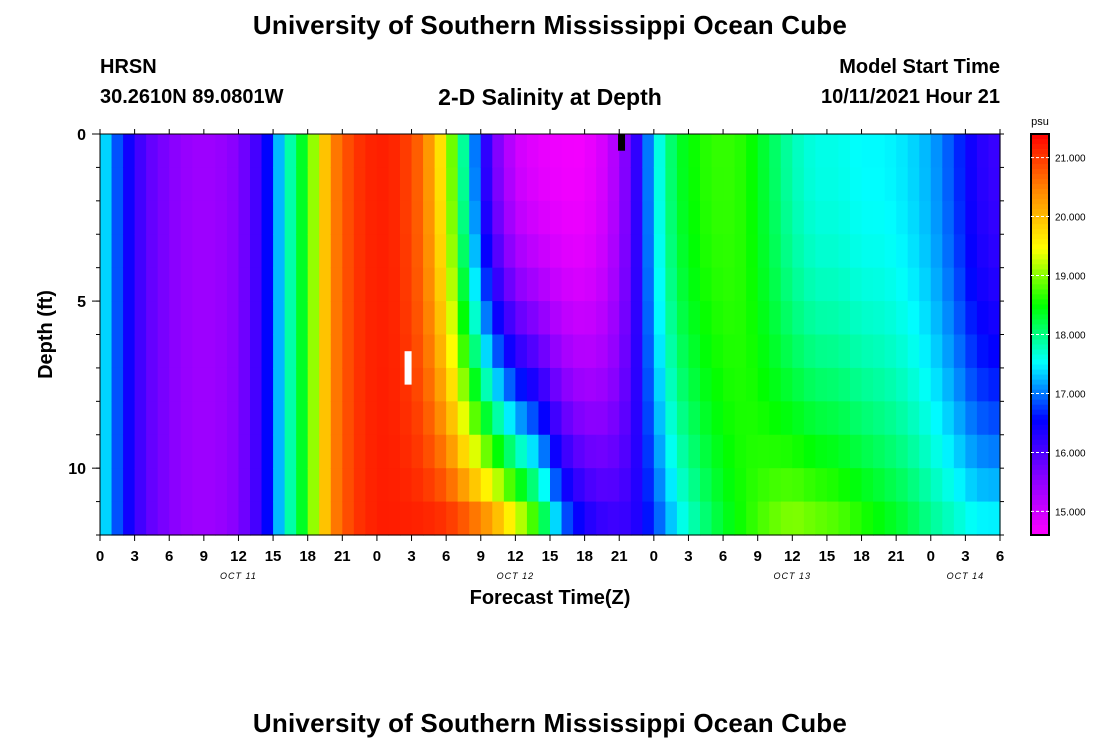 This screenshot has width=1100, height=750. I want to click on x-date-label: OCT 12, so click(516, 576).